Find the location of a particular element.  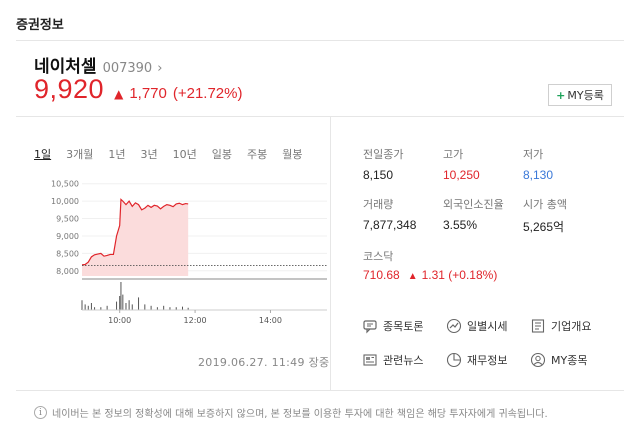

my-stocks-link: MY종목 is located at coordinates (558, 360).